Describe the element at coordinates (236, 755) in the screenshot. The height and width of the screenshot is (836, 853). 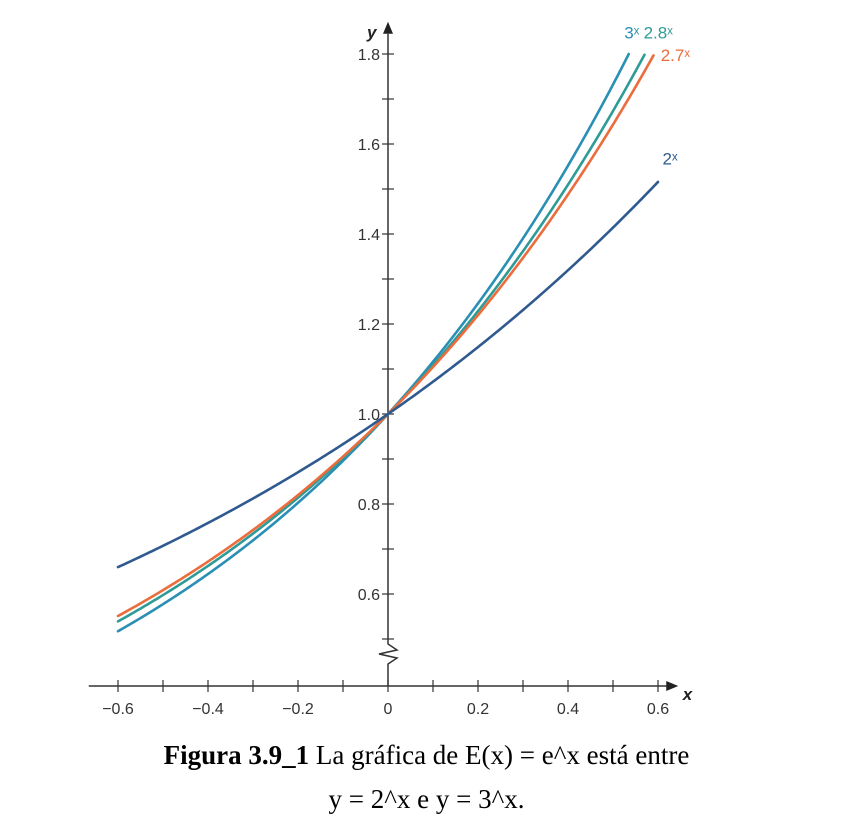
I see `figure-number: Figura 3.9_1` at that location.